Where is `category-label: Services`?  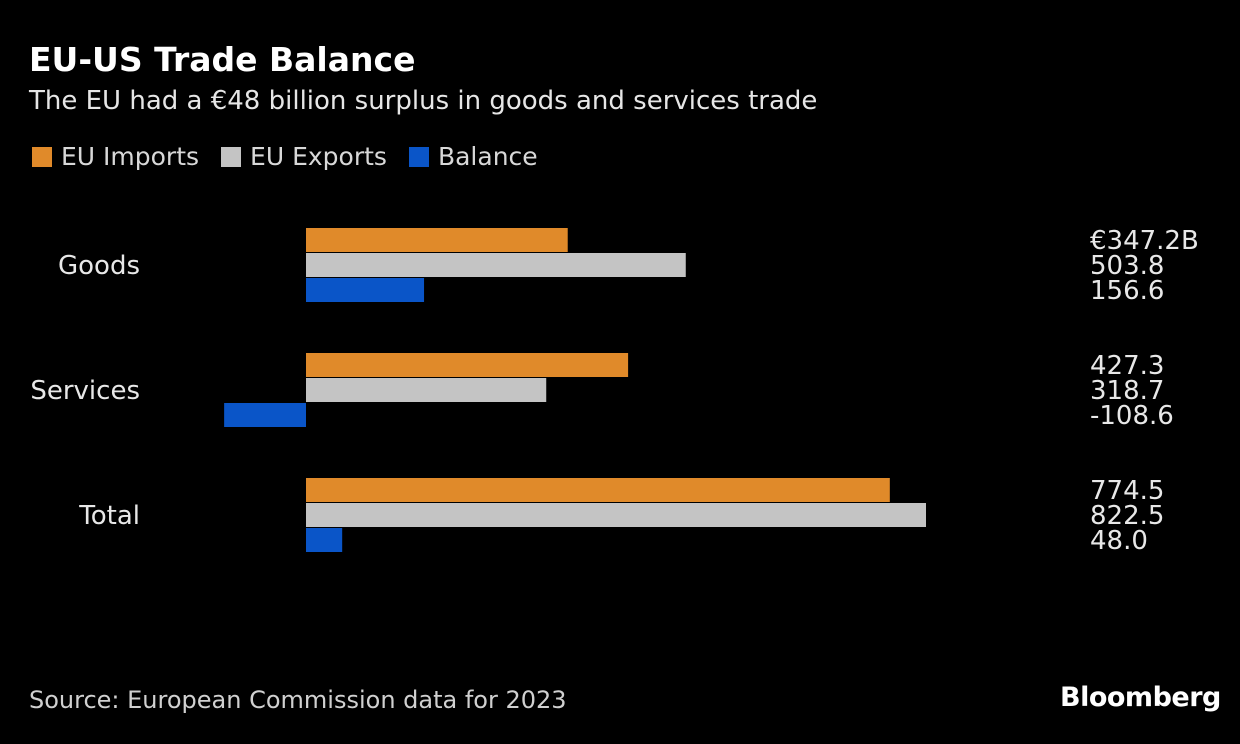
category-label: Services is located at coordinates (85, 391).